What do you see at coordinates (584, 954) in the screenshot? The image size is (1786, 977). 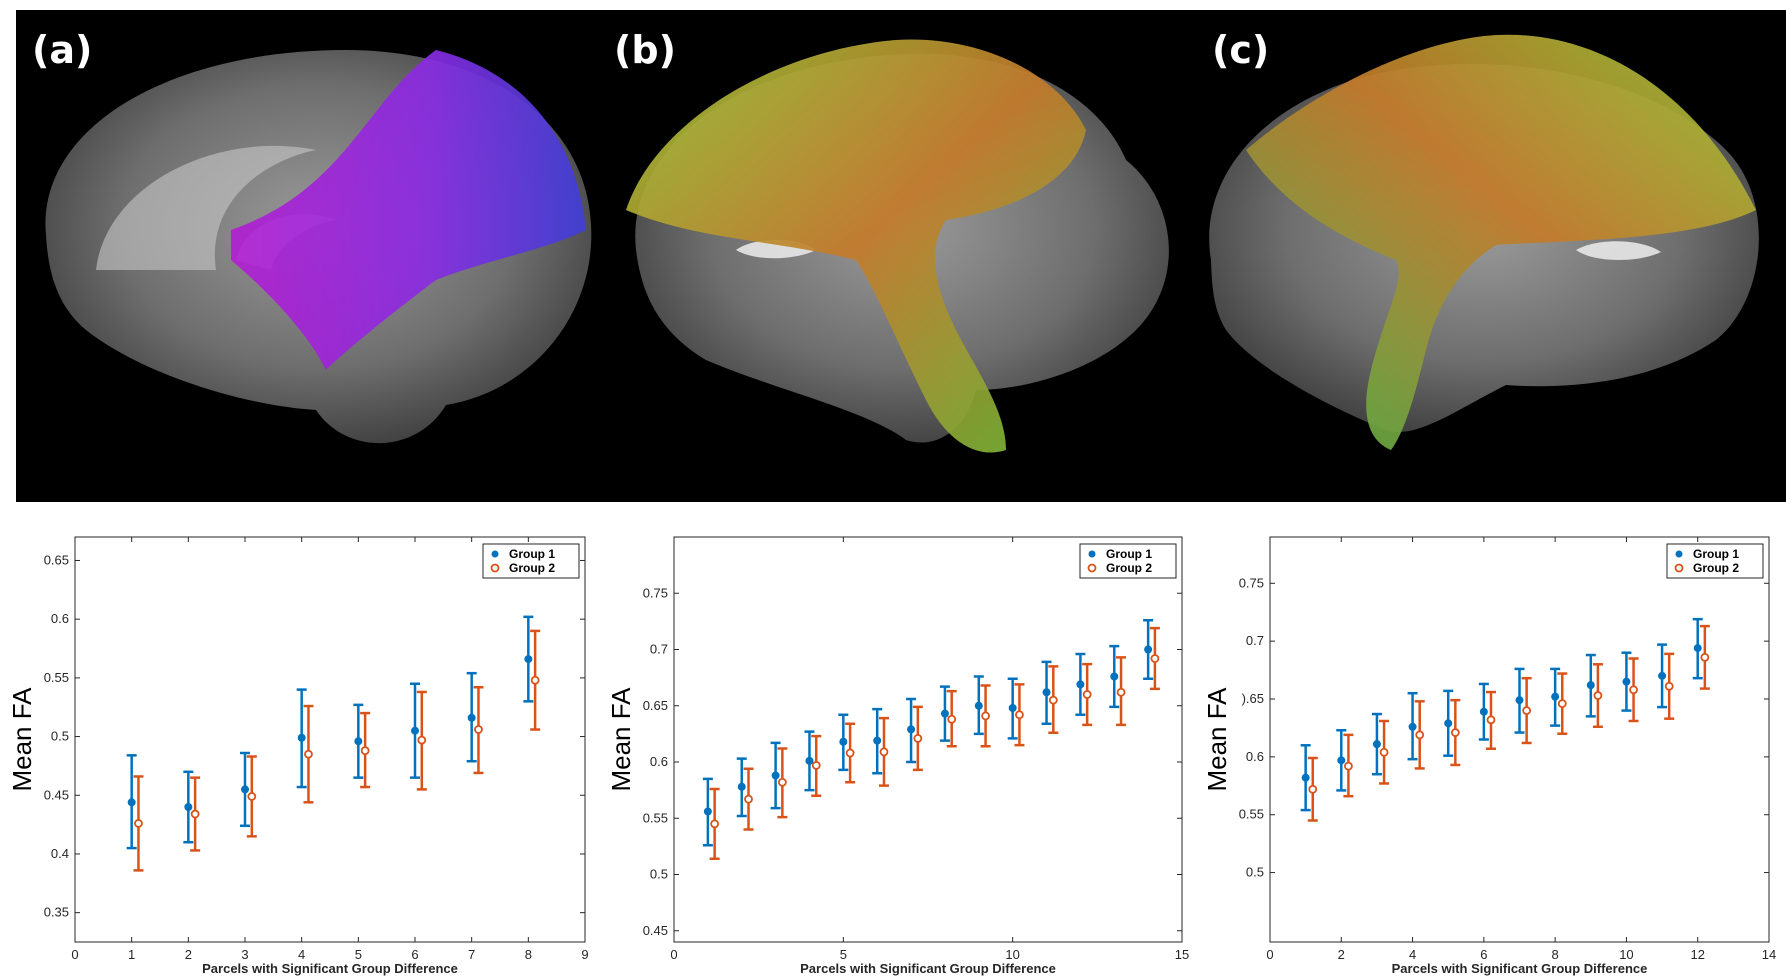 I see `x-tick-label: 9` at bounding box center [584, 954].